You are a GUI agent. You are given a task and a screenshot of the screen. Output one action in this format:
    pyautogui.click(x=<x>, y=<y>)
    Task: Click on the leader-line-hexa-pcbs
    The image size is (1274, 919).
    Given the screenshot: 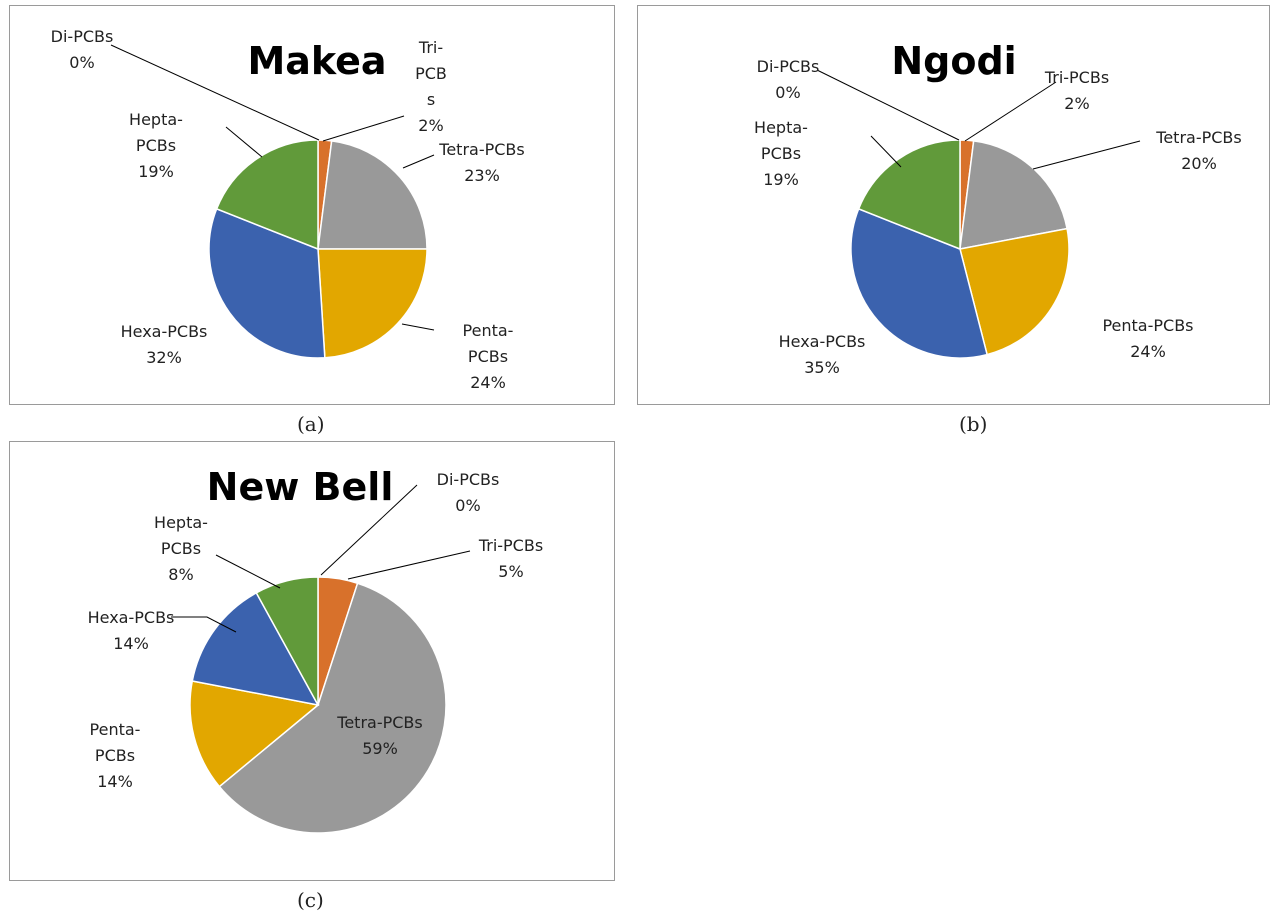 What is the action you would take?
    pyautogui.click(x=204, y=624)
    